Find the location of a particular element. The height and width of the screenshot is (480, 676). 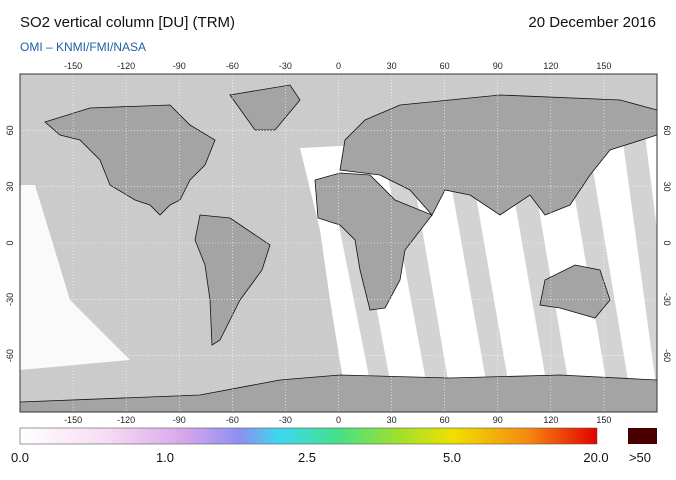

colorbar is located at coordinates (308, 436).